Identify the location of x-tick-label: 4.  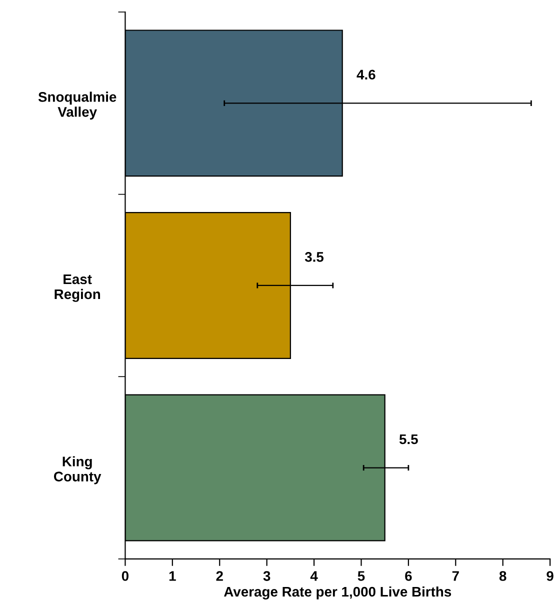
(314, 576).